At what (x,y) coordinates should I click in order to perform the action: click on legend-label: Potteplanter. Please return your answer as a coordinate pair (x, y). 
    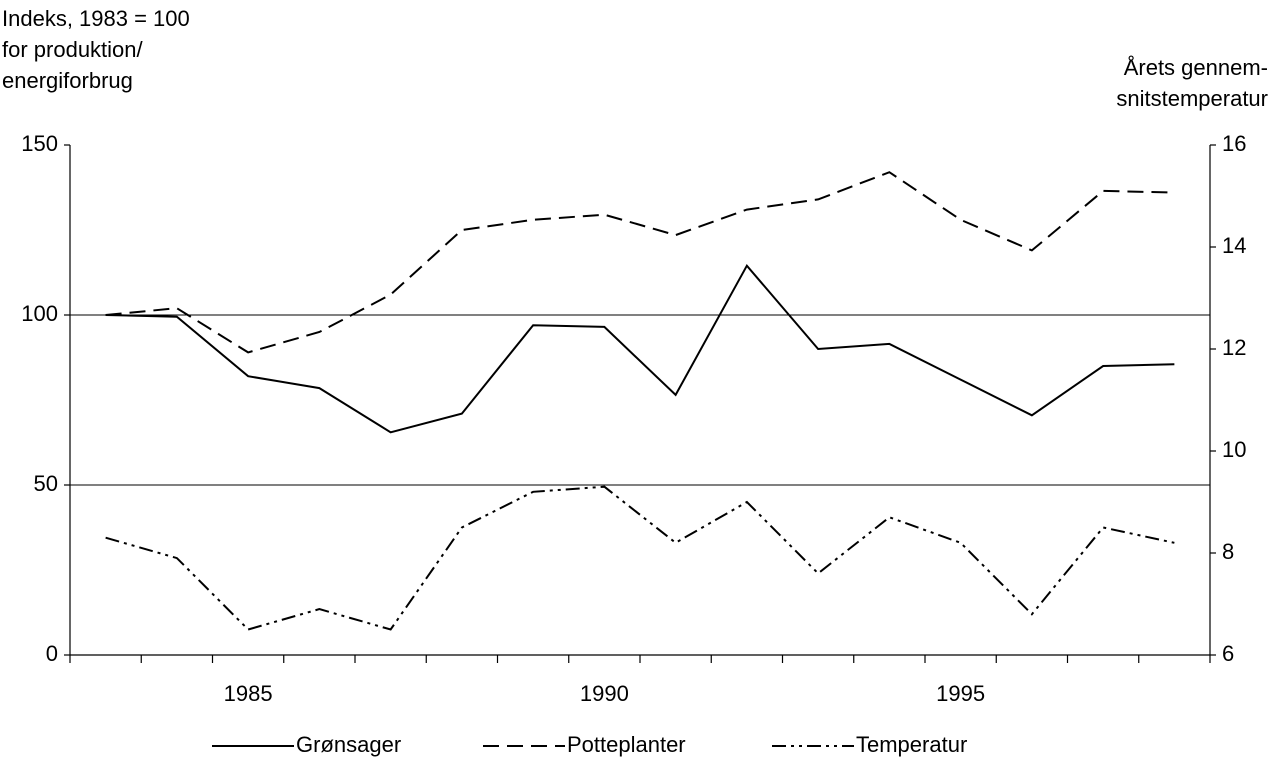
    Looking at the image, I should click on (626, 744).